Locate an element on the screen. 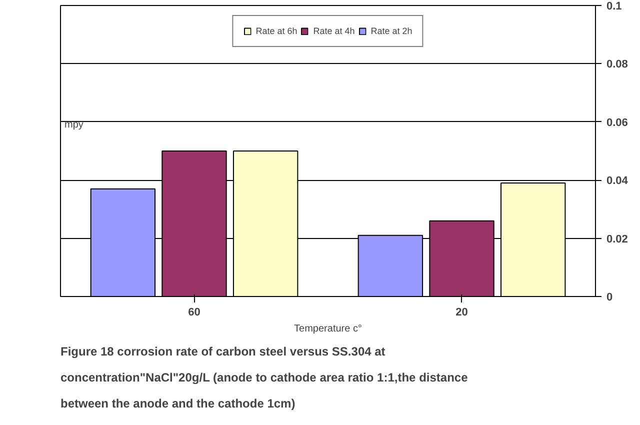 Image resolution: width=640 pixels, height=425 pixels. y-tick-label: 0.08 is located at coordinates (617, 64).